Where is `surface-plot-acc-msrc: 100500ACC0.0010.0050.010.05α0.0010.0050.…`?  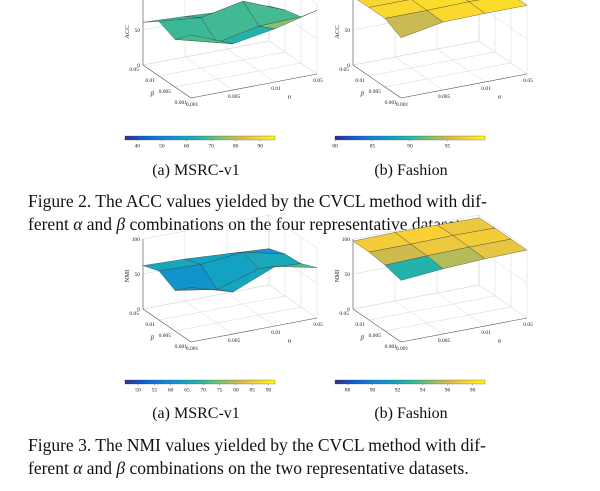 surface-plot-acc-msrc: 100500ACC0.0010.0050.010.05α0.0010.0050.… is located at coordinates (223, 75).